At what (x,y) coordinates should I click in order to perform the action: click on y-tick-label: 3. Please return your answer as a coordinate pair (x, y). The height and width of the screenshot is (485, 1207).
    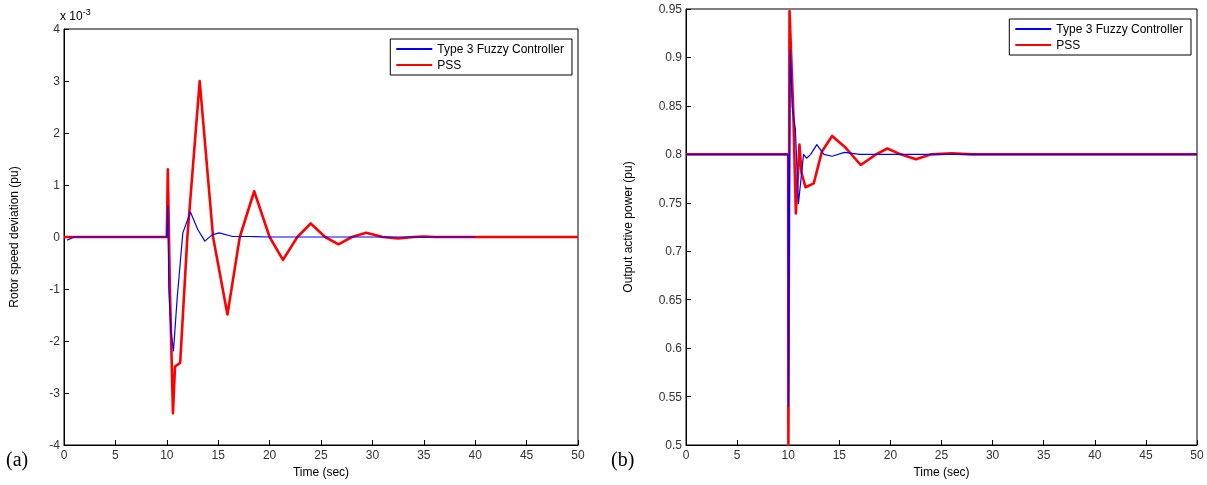
    Looking at the image, I should click on (57, 81).